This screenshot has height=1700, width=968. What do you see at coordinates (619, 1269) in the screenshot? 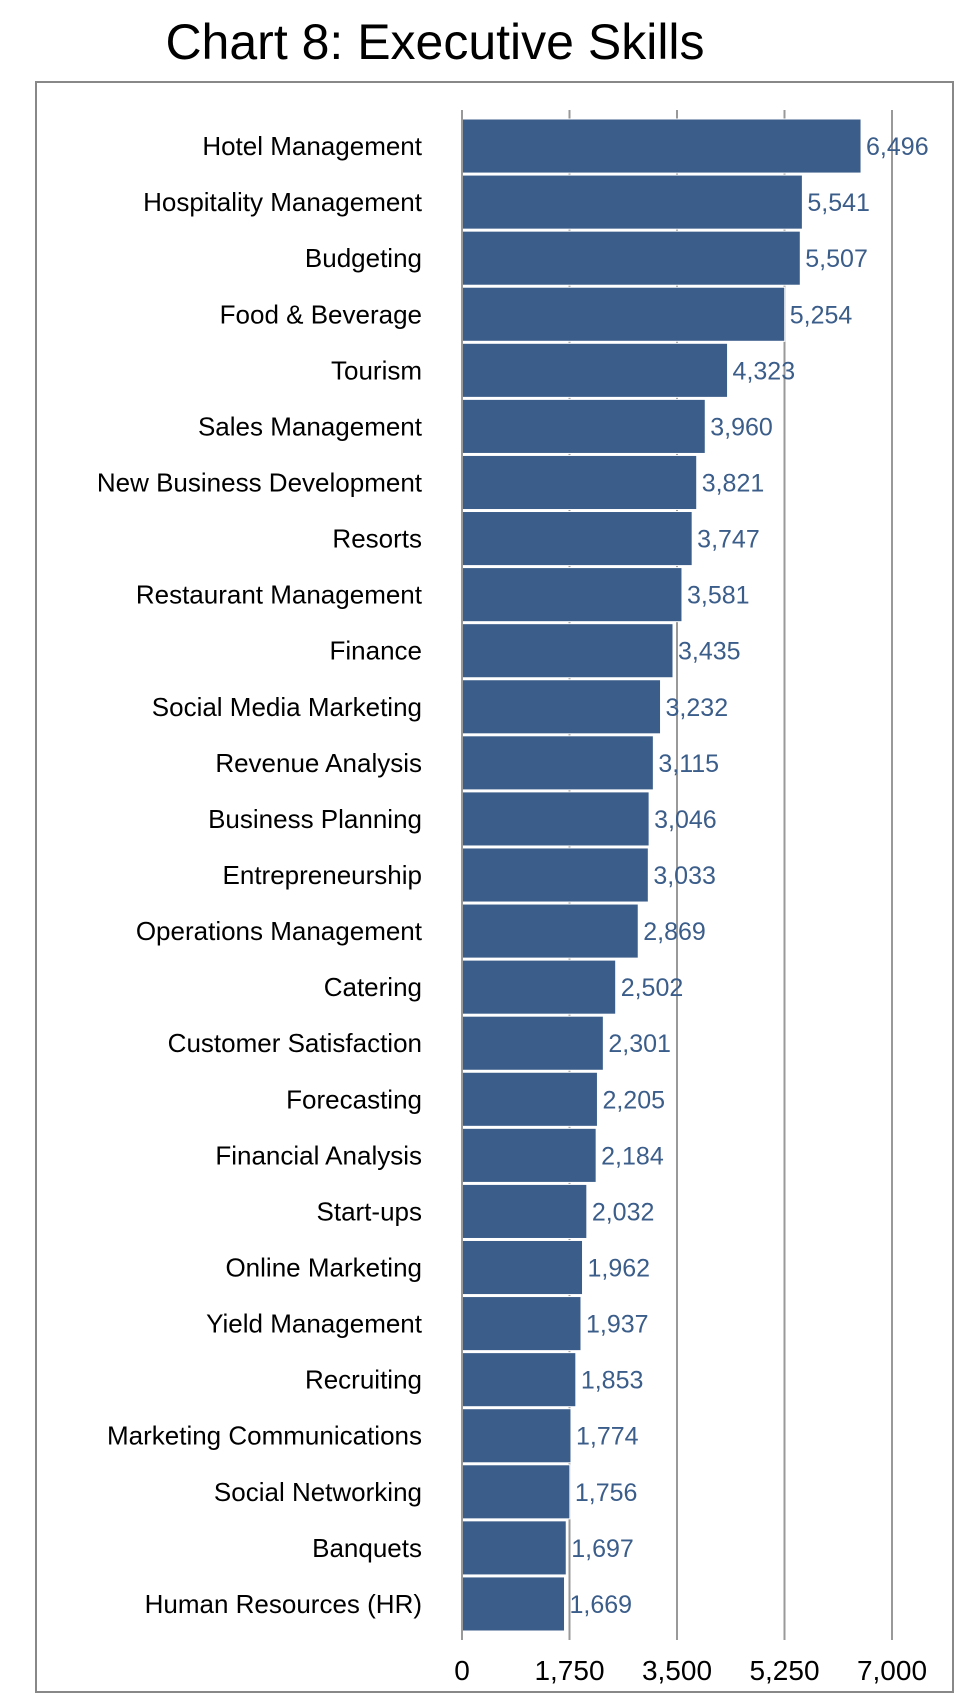
I see `value-label: 1,962` at bounding box center [619, 1269].